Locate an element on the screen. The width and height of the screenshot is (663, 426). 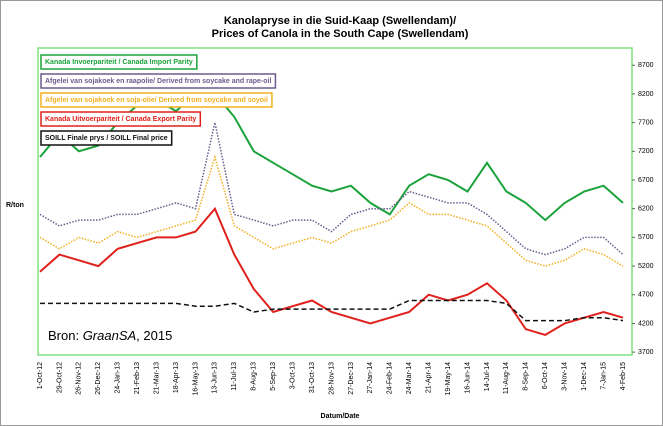
y-tick-label: 3700 is located at coordinates (646, 352).